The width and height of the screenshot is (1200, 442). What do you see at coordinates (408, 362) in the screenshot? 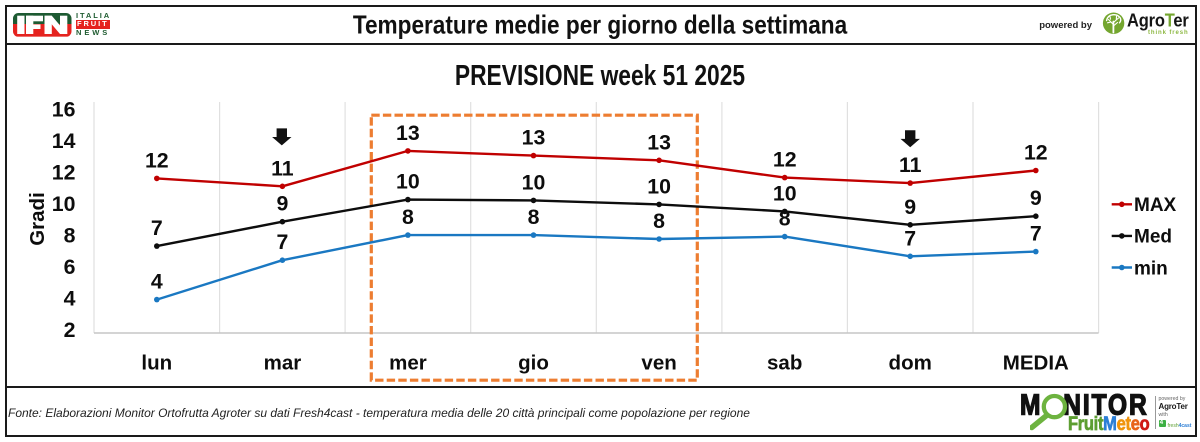
I see `svg-text: mer` at bounding box center [408, 362].